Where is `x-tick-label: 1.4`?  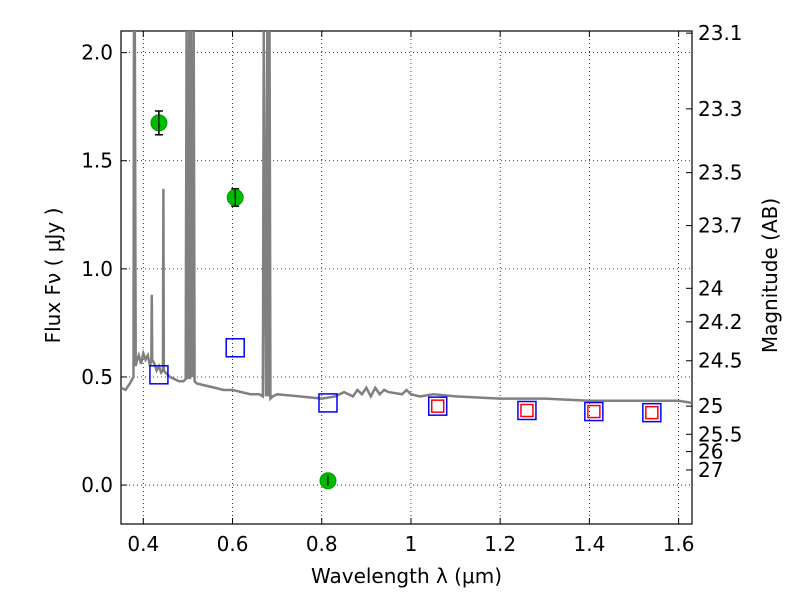
x-tick-label: 1.4 is located at coordinates (589, 544).